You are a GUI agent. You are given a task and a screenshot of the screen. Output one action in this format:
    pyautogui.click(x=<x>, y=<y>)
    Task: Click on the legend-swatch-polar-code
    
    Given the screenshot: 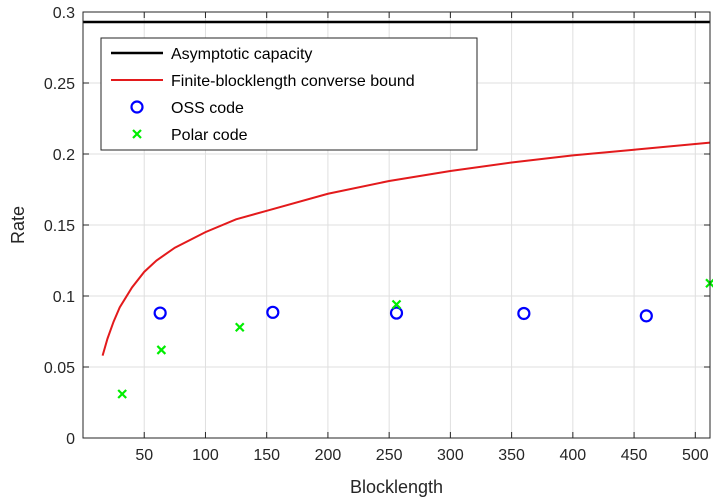 What is the action you would take?
    pyautogui.click(x=137, y=134)
    